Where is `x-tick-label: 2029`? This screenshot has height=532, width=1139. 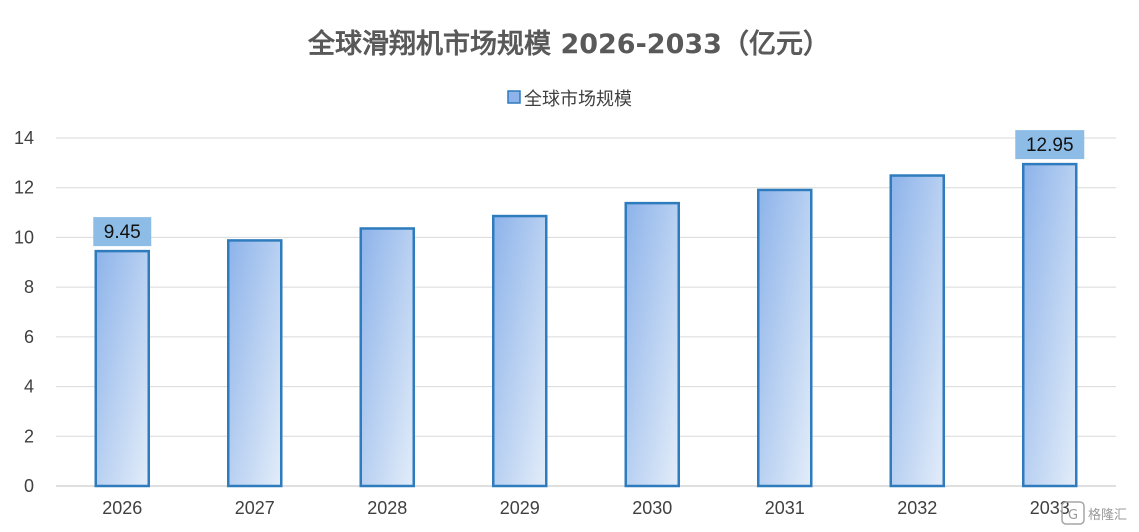 x-tick-label: 2029 is located at coordinates (520, 508).